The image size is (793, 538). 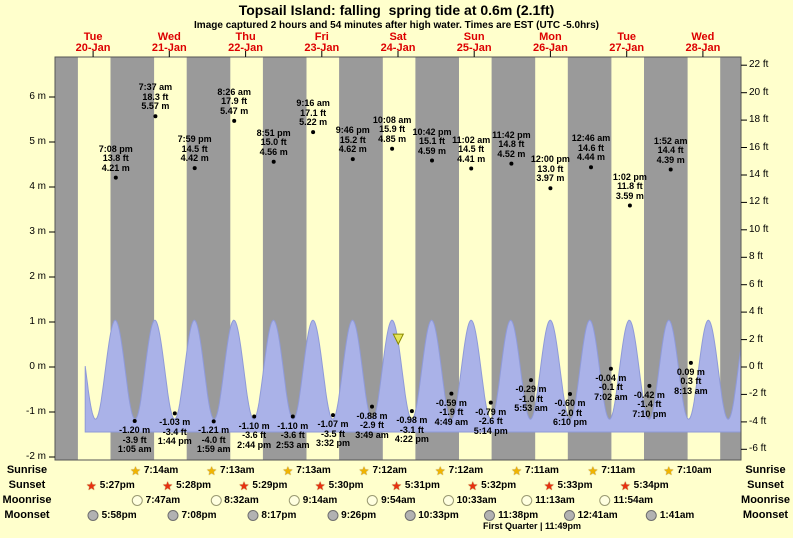 What do you see at coordinates (703, 48) in the screenshot?
I see `day-label-date: 28-Jan` at bounding box center [703, 48].